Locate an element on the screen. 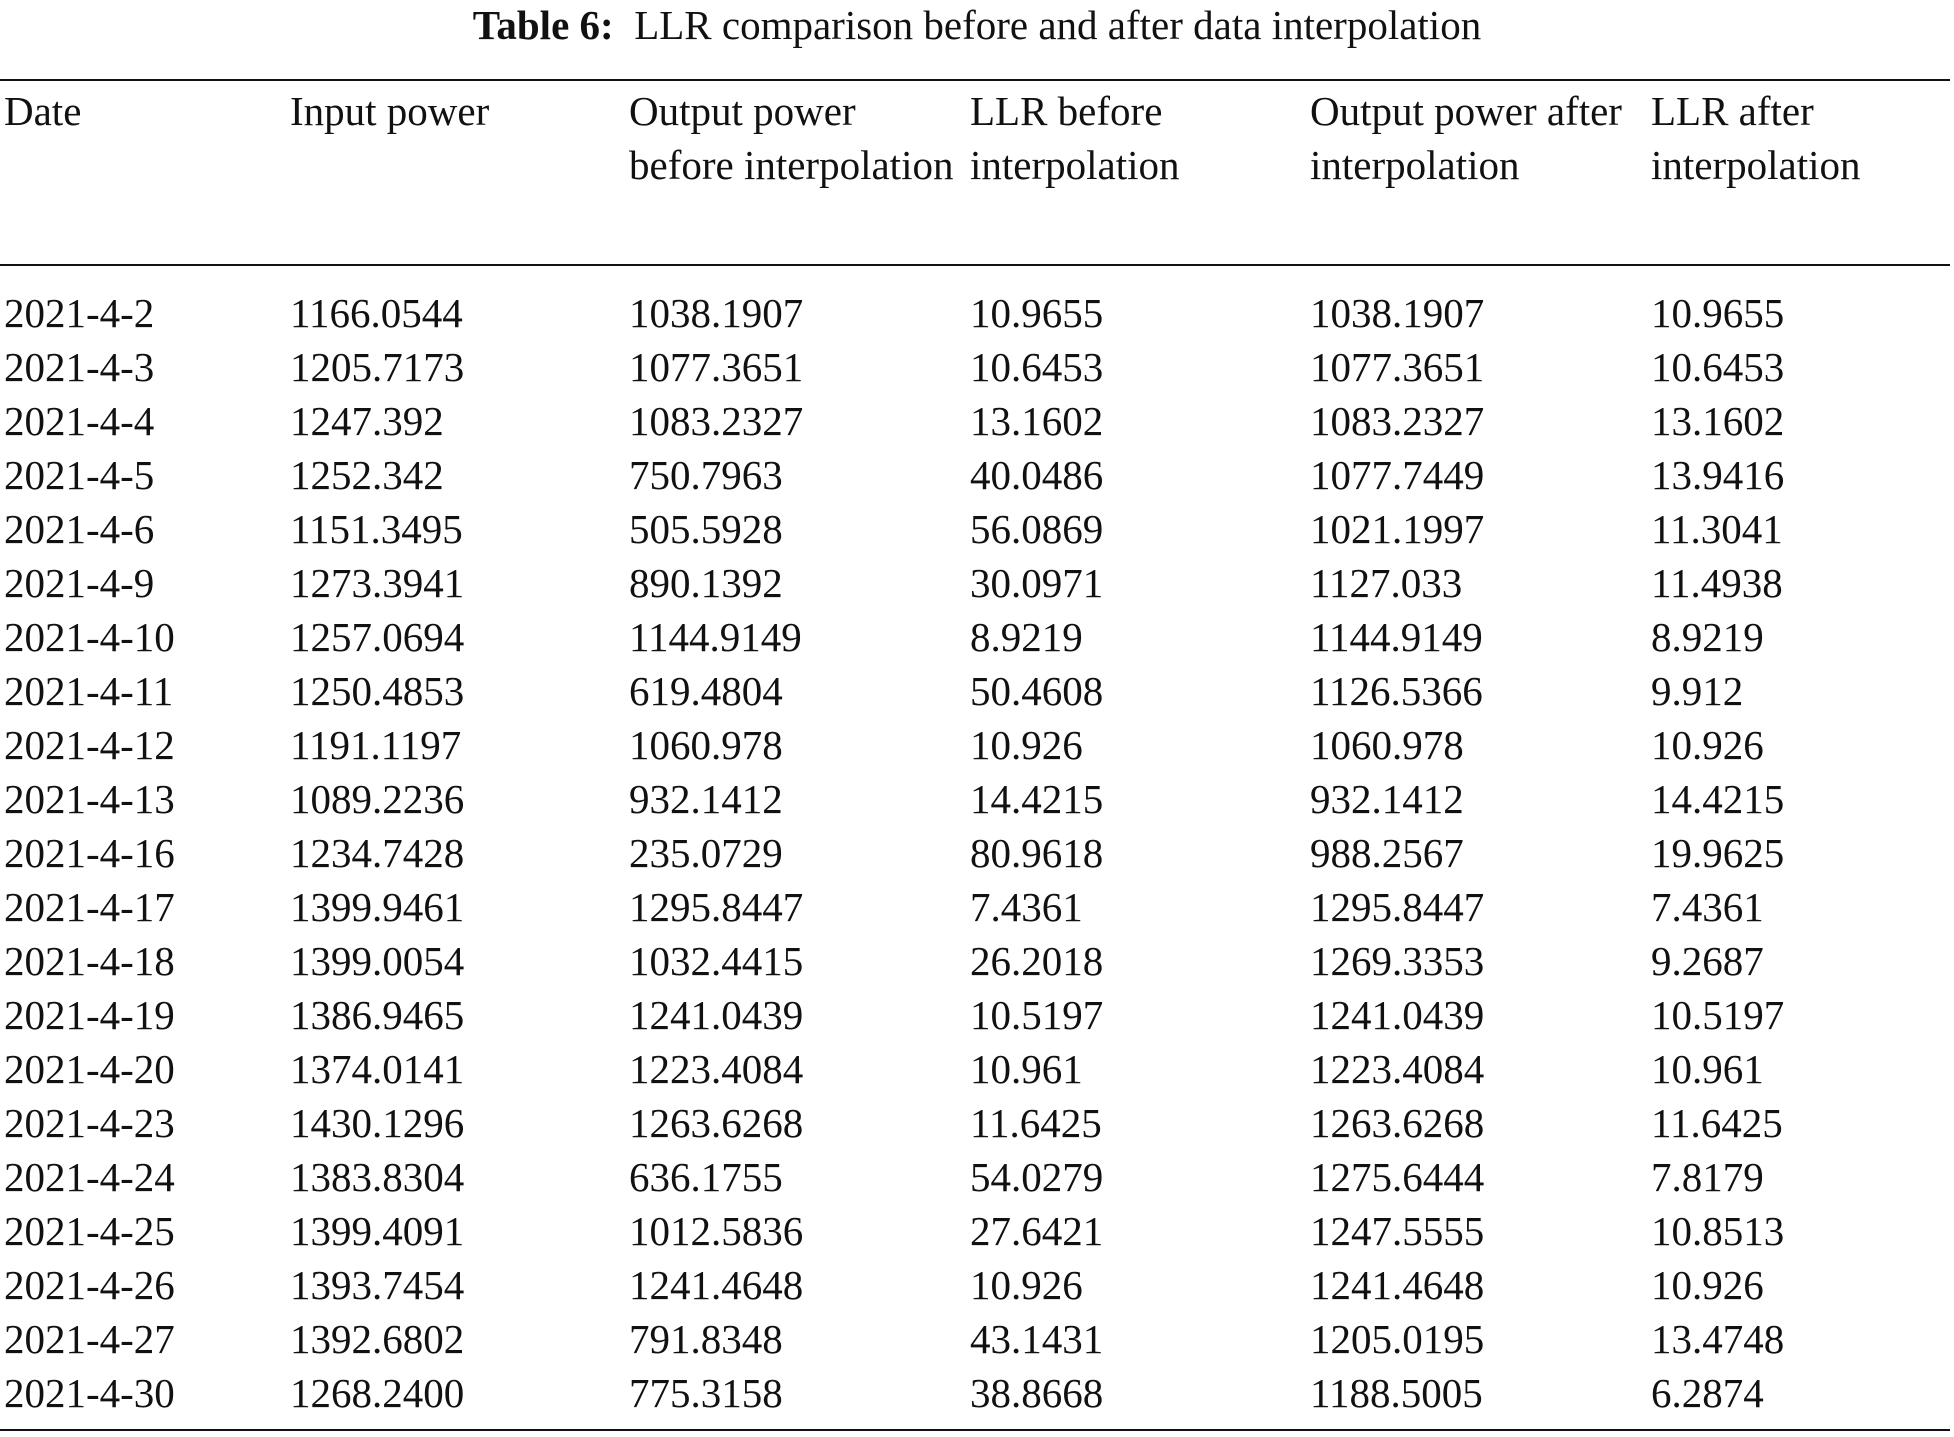  date-cell: 2021-4-4 is located at coordinates (79, 421).